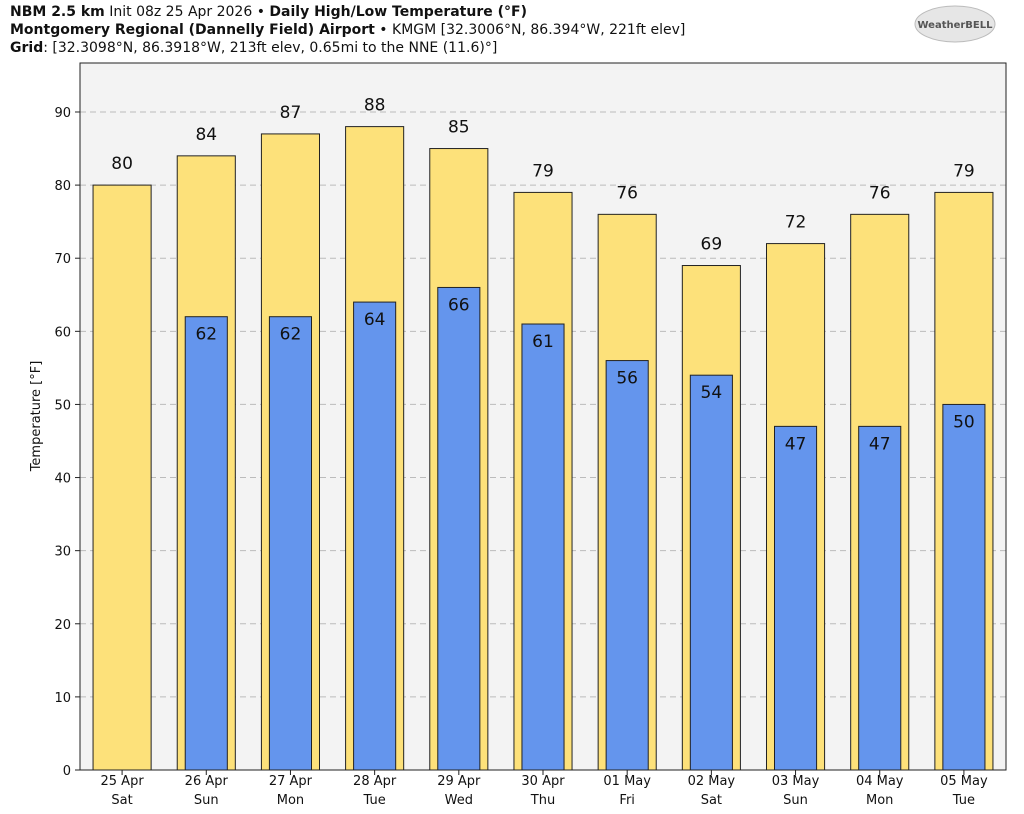 This screenshot has height=814, width=1024. Describe the element at coordinates (122, 164) in the screenshot. I see `value-label: 80` at that location.